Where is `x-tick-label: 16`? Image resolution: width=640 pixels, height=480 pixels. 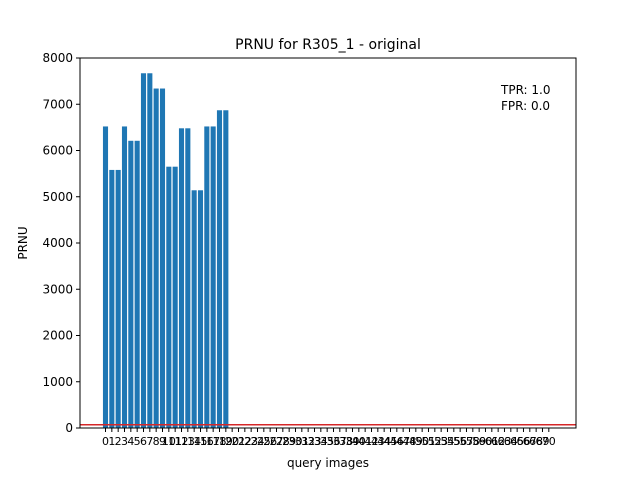 x-tick-label: 16 is located at coordinates (207, 441).